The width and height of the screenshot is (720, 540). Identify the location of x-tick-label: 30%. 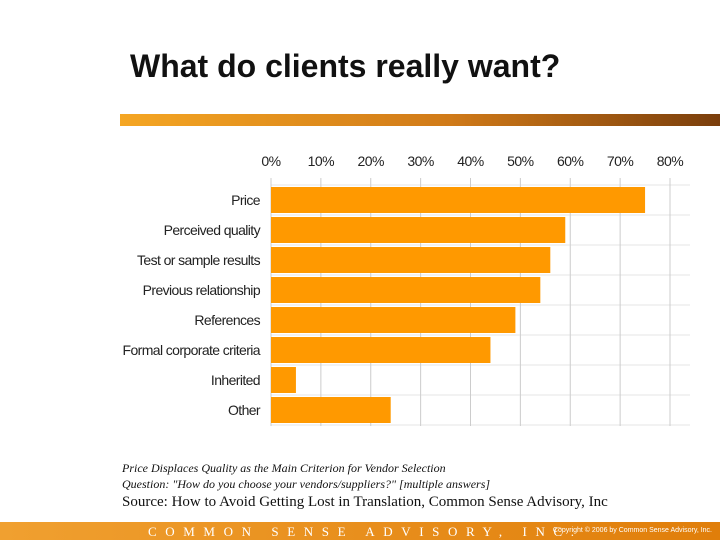
(420, 161).